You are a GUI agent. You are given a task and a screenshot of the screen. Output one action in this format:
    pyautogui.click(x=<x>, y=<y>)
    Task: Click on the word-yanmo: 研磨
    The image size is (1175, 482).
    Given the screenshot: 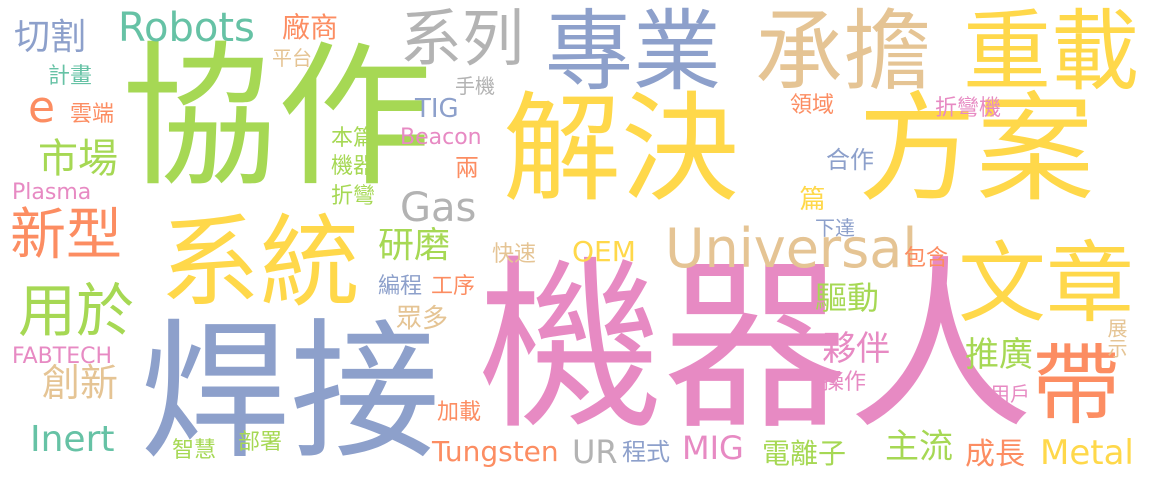 What is the action you would take?
    pyautogui.click(x=414, y=245)
    